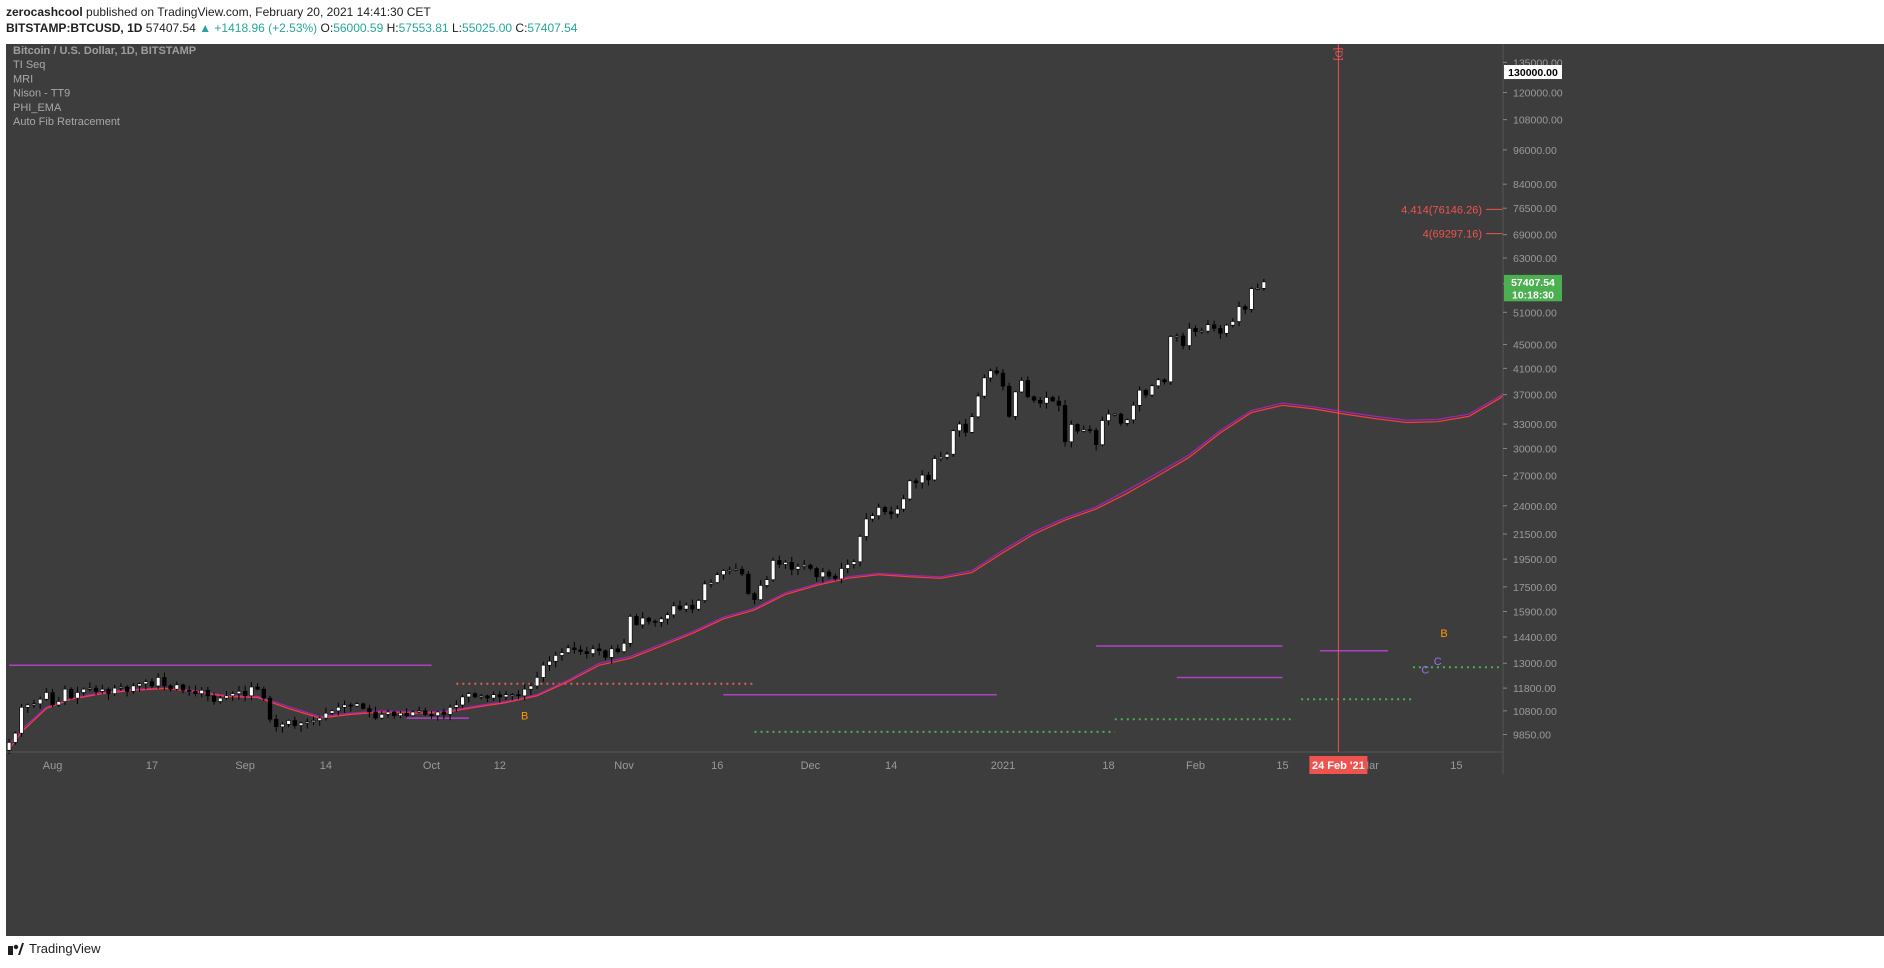 The height and width of the screenshot is (968, 1884). Describe the element at coordinates (1532, 735) in the screenshot. I see `price-tick-label: 9850.00` at that location.